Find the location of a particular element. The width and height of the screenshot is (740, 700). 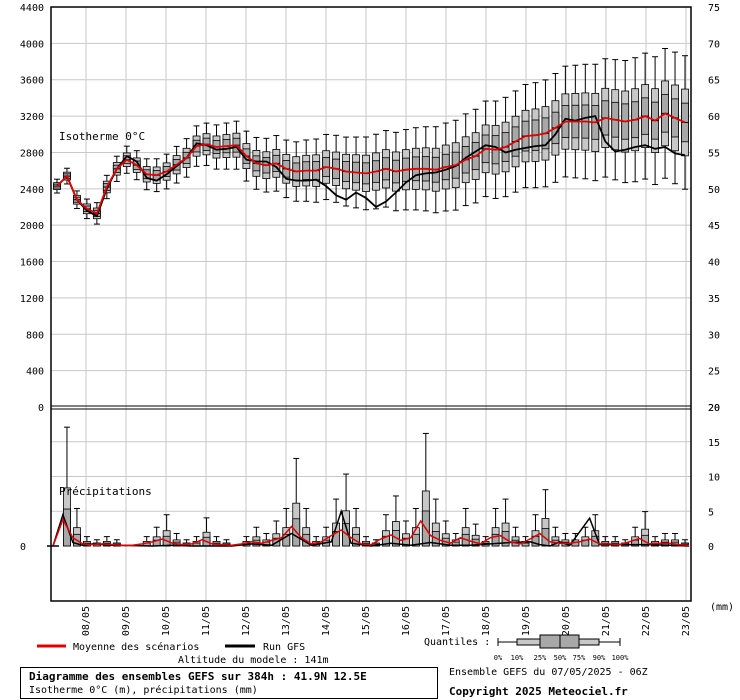

x-tick-label: 08/05 is located at coordinates (86, 621).